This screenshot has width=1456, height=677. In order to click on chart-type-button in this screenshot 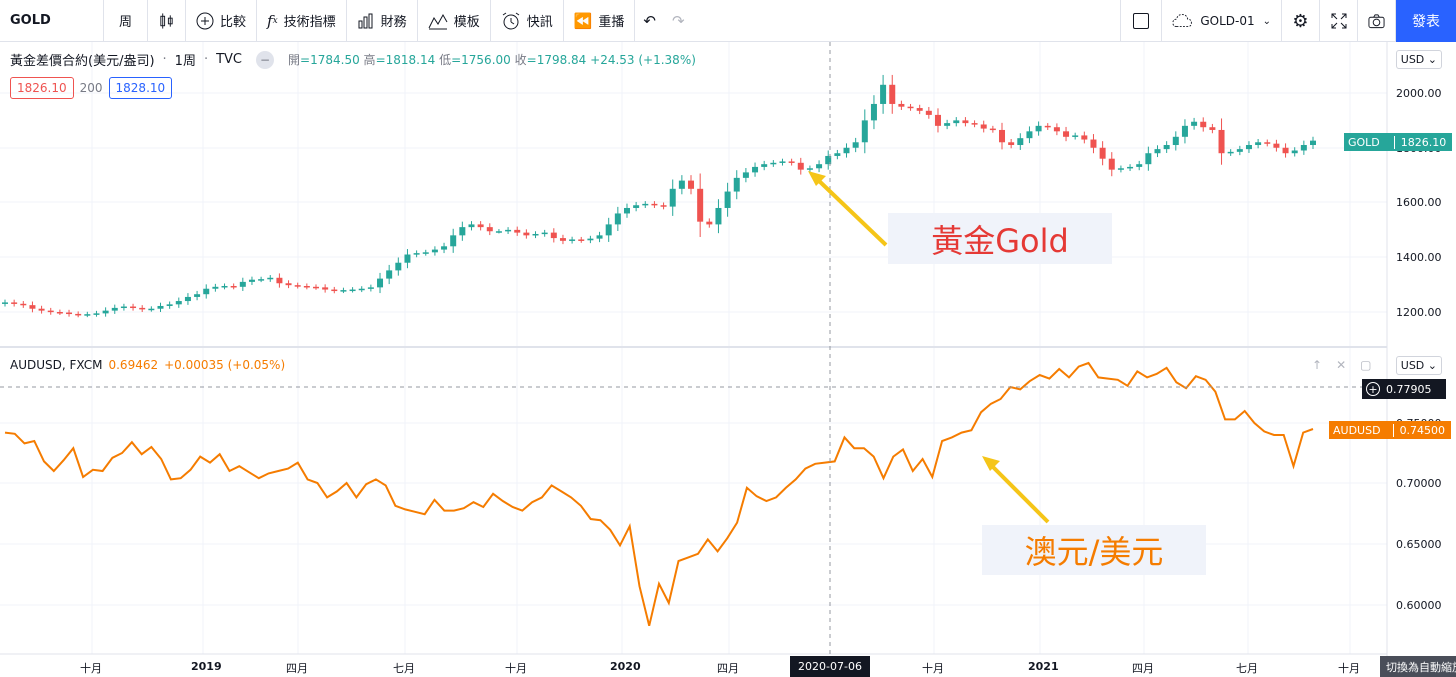, I will do `click(167, 21)`.